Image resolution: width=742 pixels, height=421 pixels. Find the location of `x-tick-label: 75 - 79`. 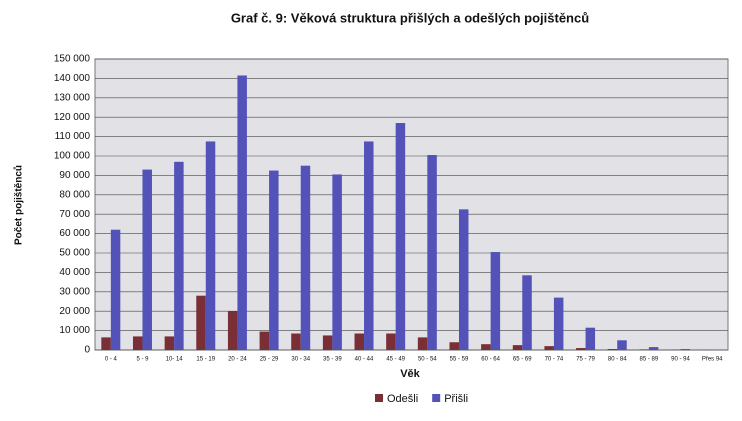

x-tick-label: 75 - 79 is located at coordinates (585, 360).